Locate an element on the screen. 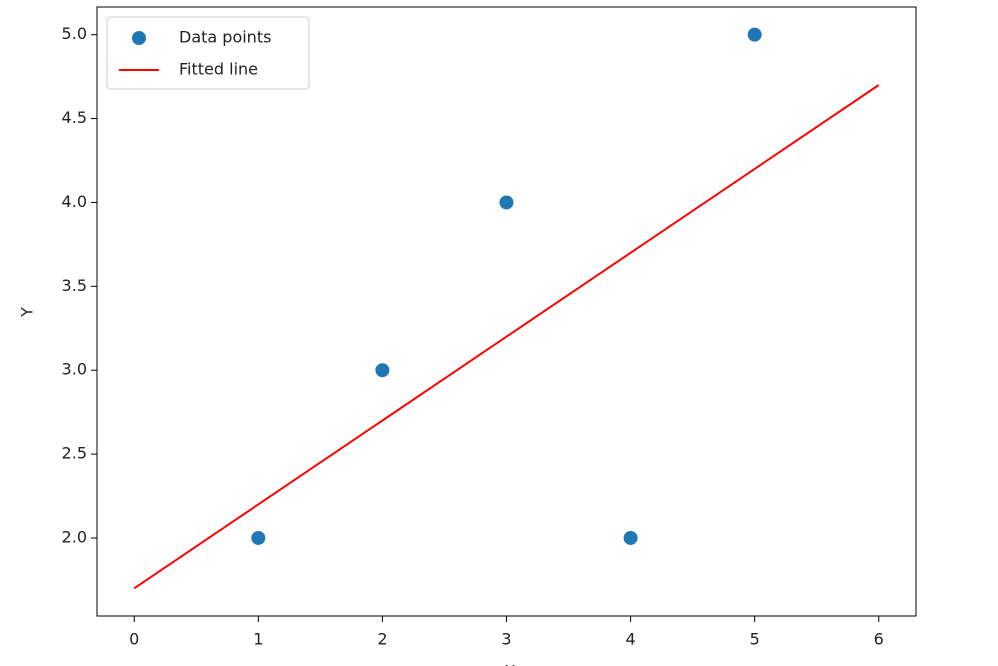 The image size is (998, 666). legend-label: Data points is located at coordinates (225, 37).